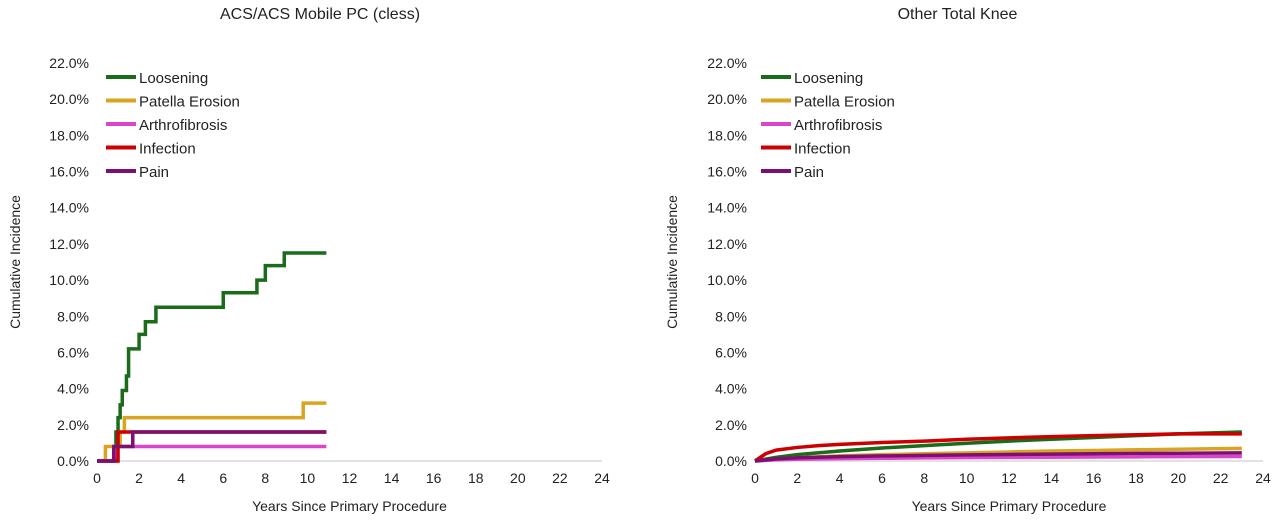 The height and width of the screenshot is (524, 1275). What do you see at coordinates (212, 453) in the screenshot?
I see `series-line-arthrofibrosis` at bounding box center [212, 453].